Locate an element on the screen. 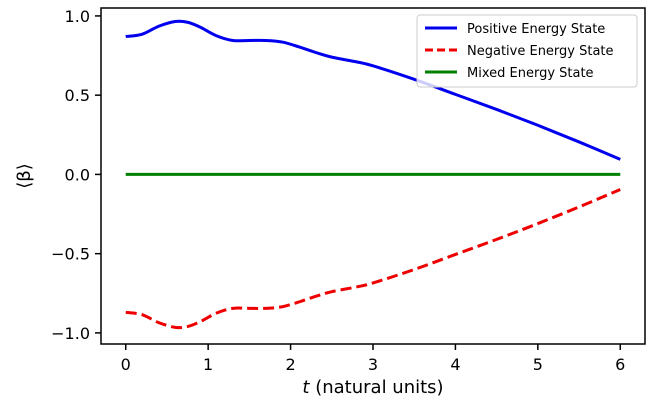 This screenshot has height=401, width=651. y-tick-label: −0.5 is located at coordinates (70, 254).